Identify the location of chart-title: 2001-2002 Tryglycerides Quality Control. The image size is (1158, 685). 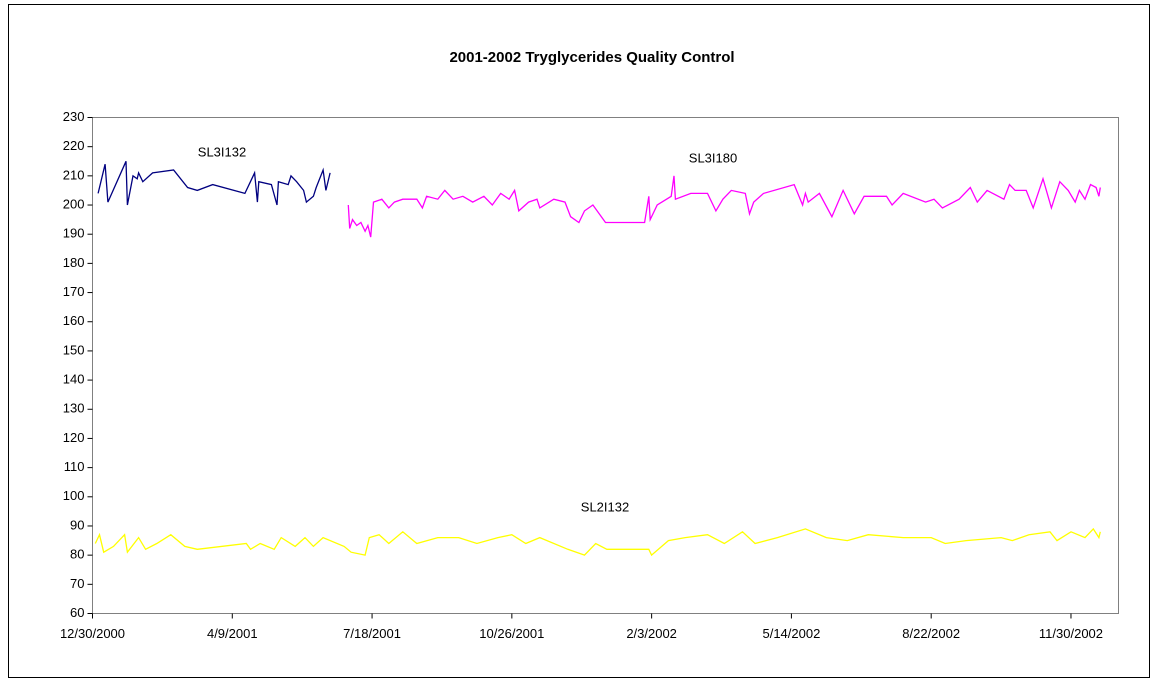
(591, 57).